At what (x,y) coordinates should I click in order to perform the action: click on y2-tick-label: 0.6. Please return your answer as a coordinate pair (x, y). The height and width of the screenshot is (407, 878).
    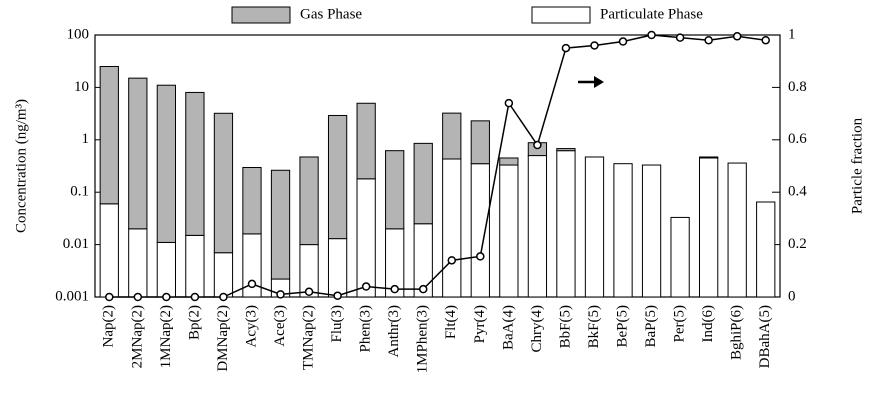
    Looking at the image, I should click on (797, 139).